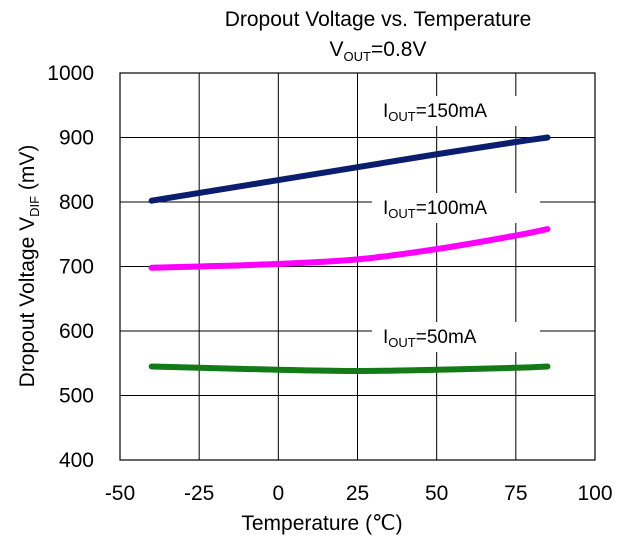 The image size is (630, 539). What do you see at coordinates (321, 523) in the screenshot?
I see `x-axis-label: Temperature (℃)` at bounding box center [321, 523].